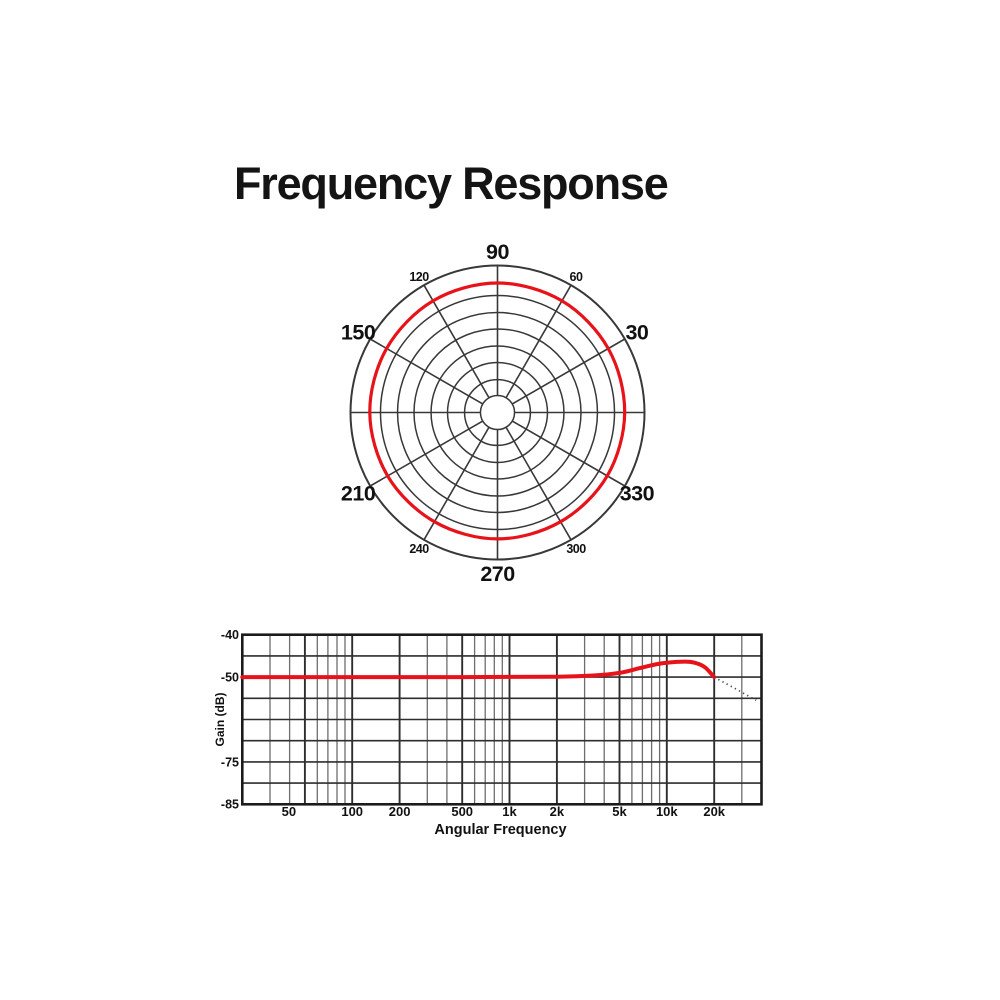 The height and width of the screenshot is (1000, 1000). Describe the element at coordinates (451, 183) in the screenshot. I see `figure-title: Frequency Response` at that location.